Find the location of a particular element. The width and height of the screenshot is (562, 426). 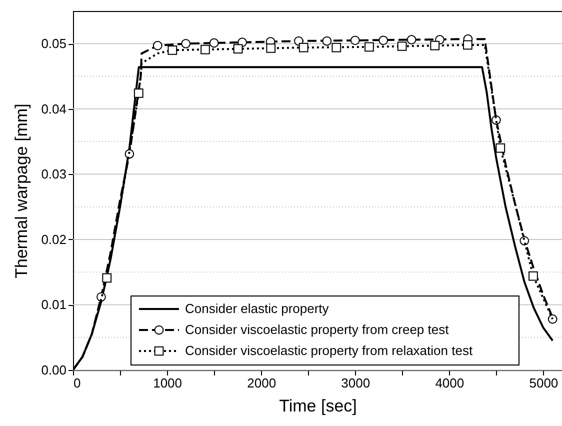

x-tick-label: 2000 is located at coordinates (261, 383).